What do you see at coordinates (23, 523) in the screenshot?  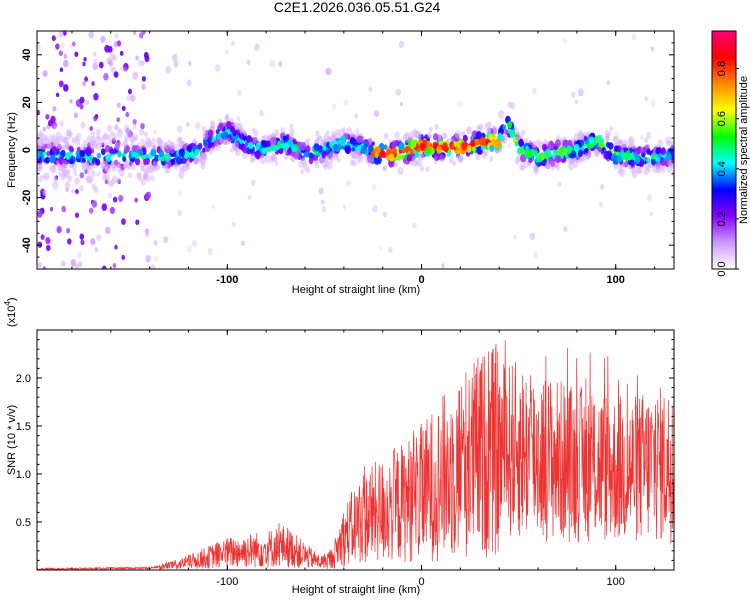 I see `y-tick-label: 0.5` at bounding box center [23, 523].